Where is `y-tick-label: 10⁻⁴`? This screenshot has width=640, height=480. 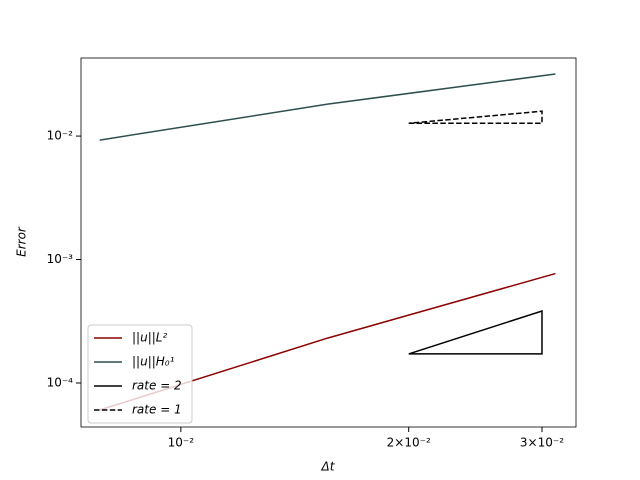 y-tick-label: 10⁻⁴ is located at coordinates (60, 382).